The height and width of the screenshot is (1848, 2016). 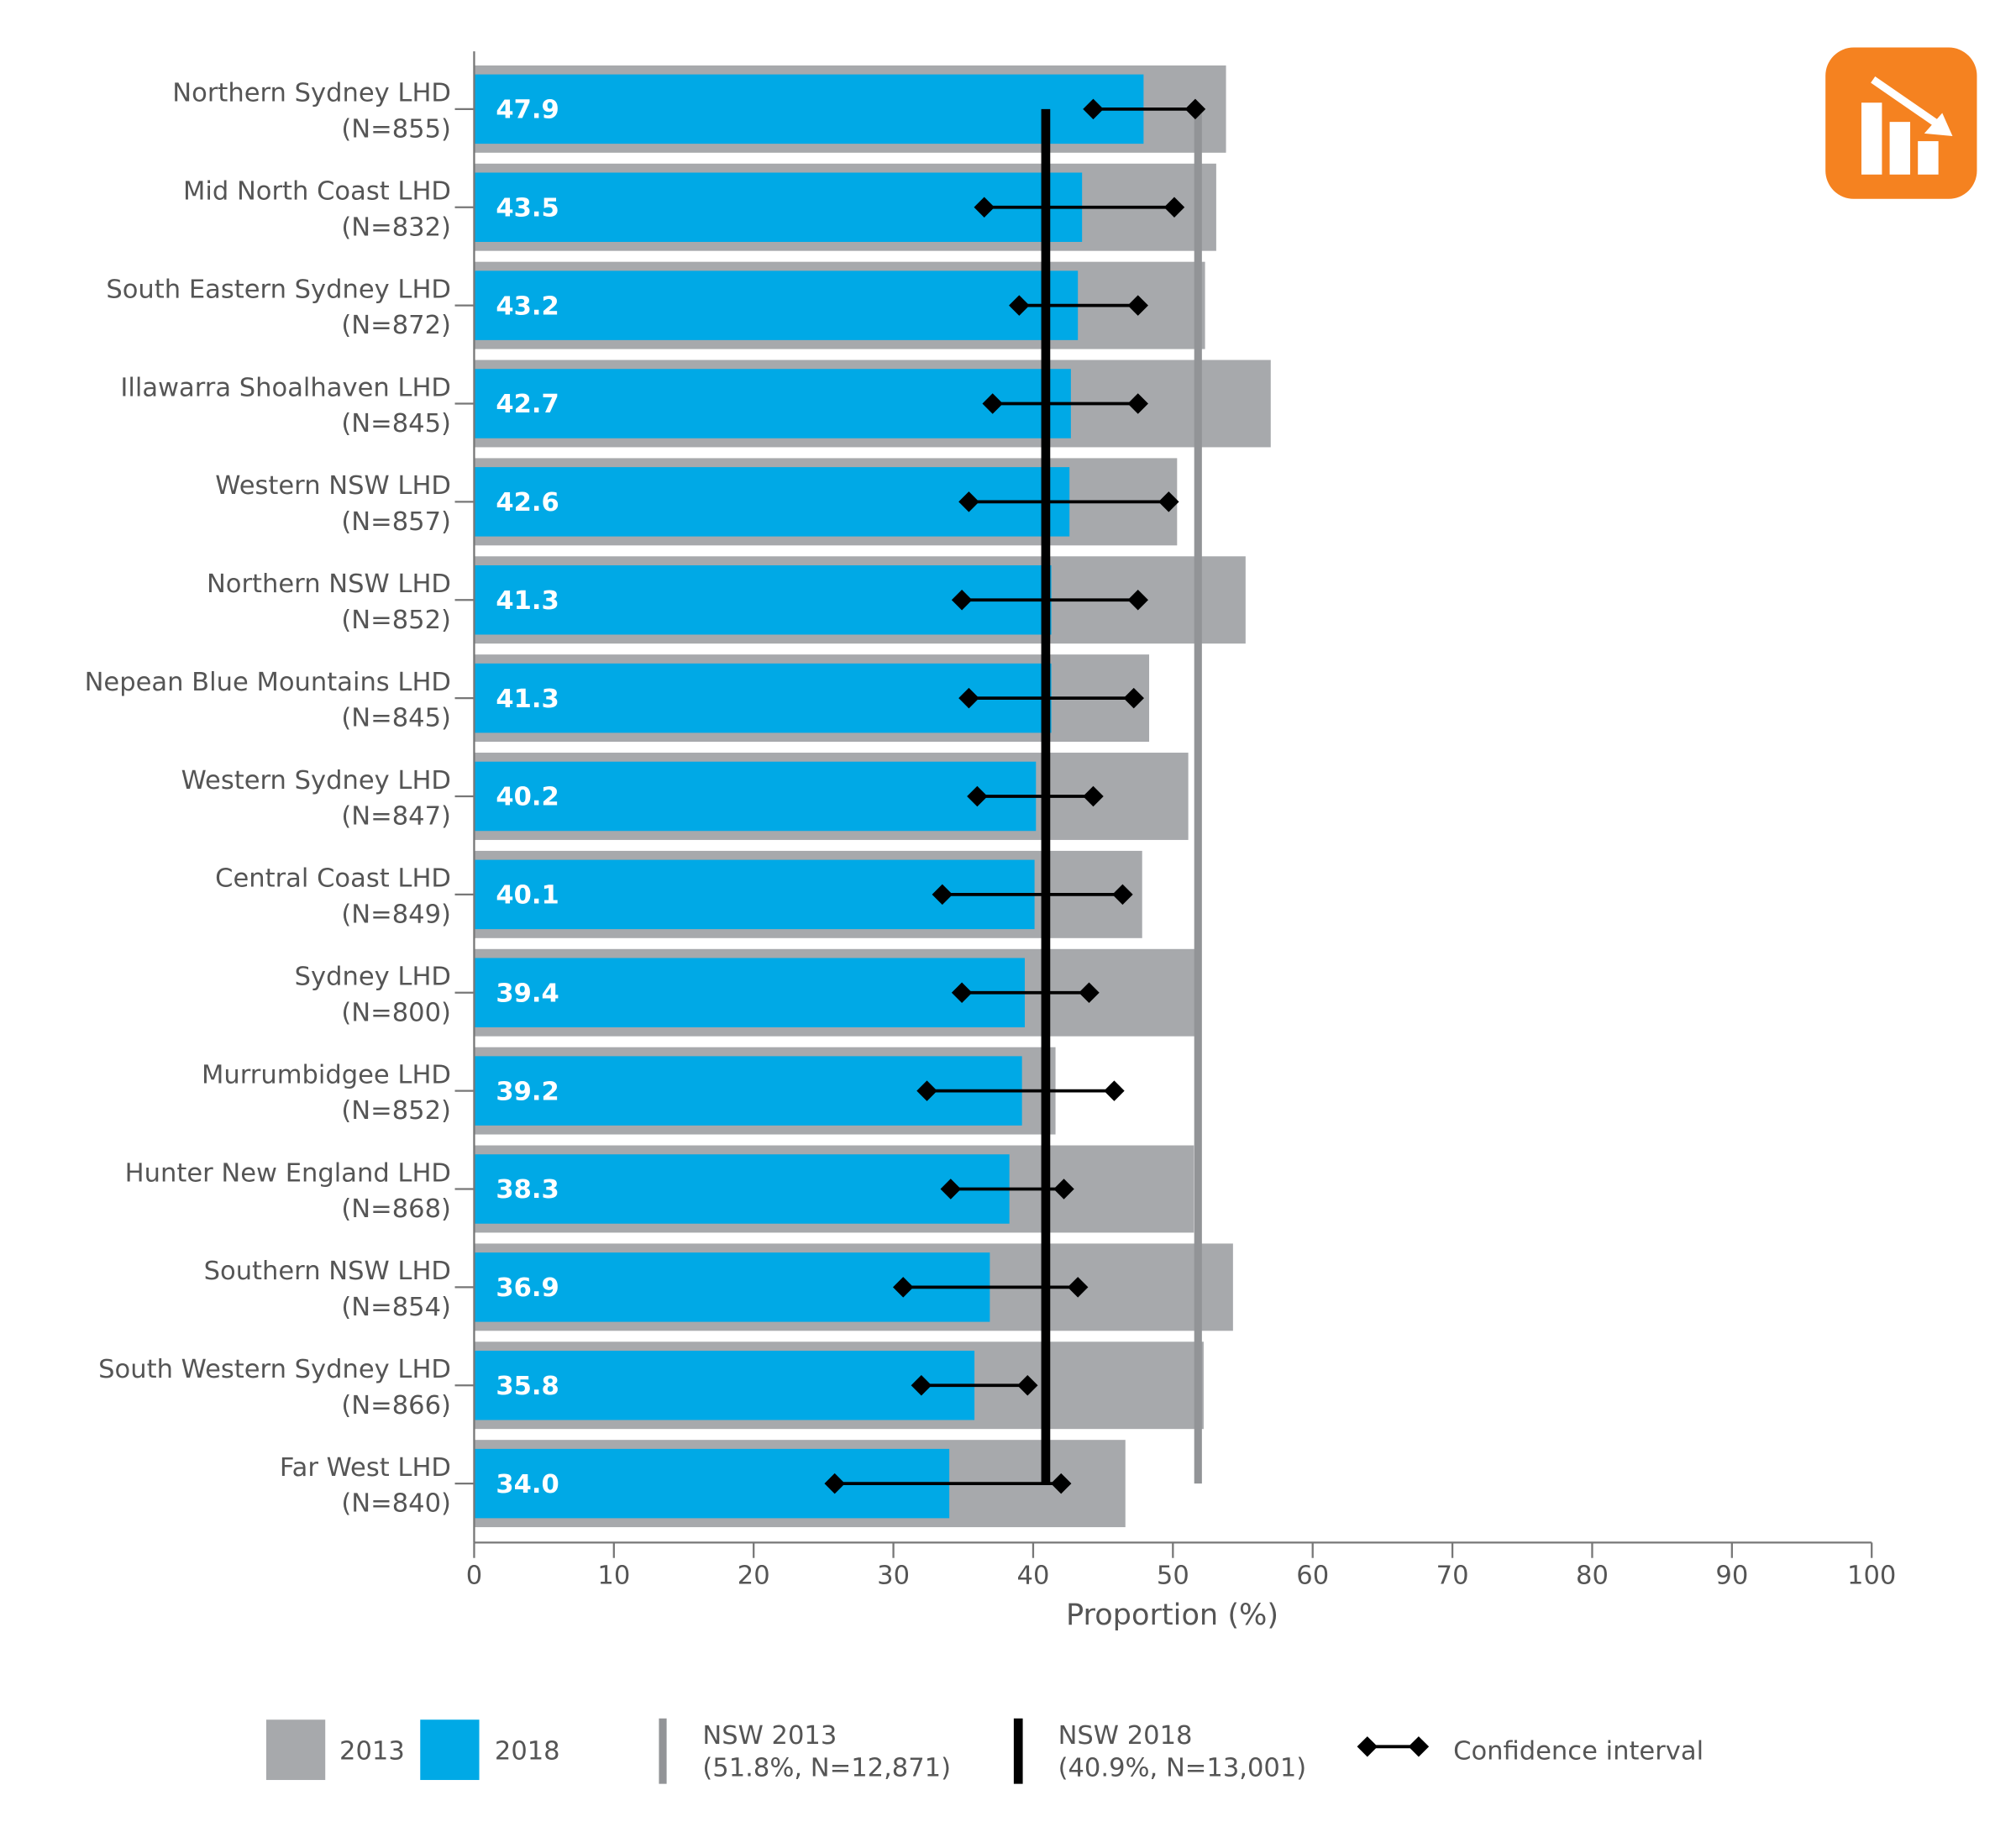 What do you see at coordinates (1452, 1575) in the screenshot?
I see `x-tick-label: 70` at bounding box center [1452, 1575].